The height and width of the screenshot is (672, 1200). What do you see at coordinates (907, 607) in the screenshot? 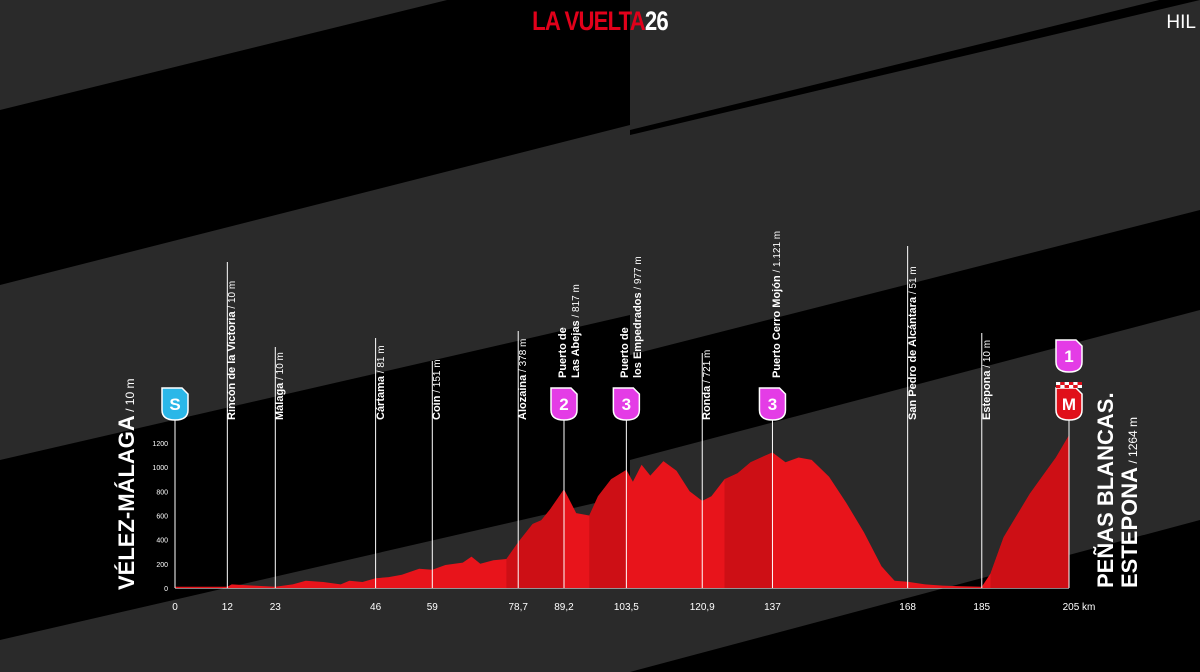
I see `x-tick-label: 168` at bounding box center [907, 607].